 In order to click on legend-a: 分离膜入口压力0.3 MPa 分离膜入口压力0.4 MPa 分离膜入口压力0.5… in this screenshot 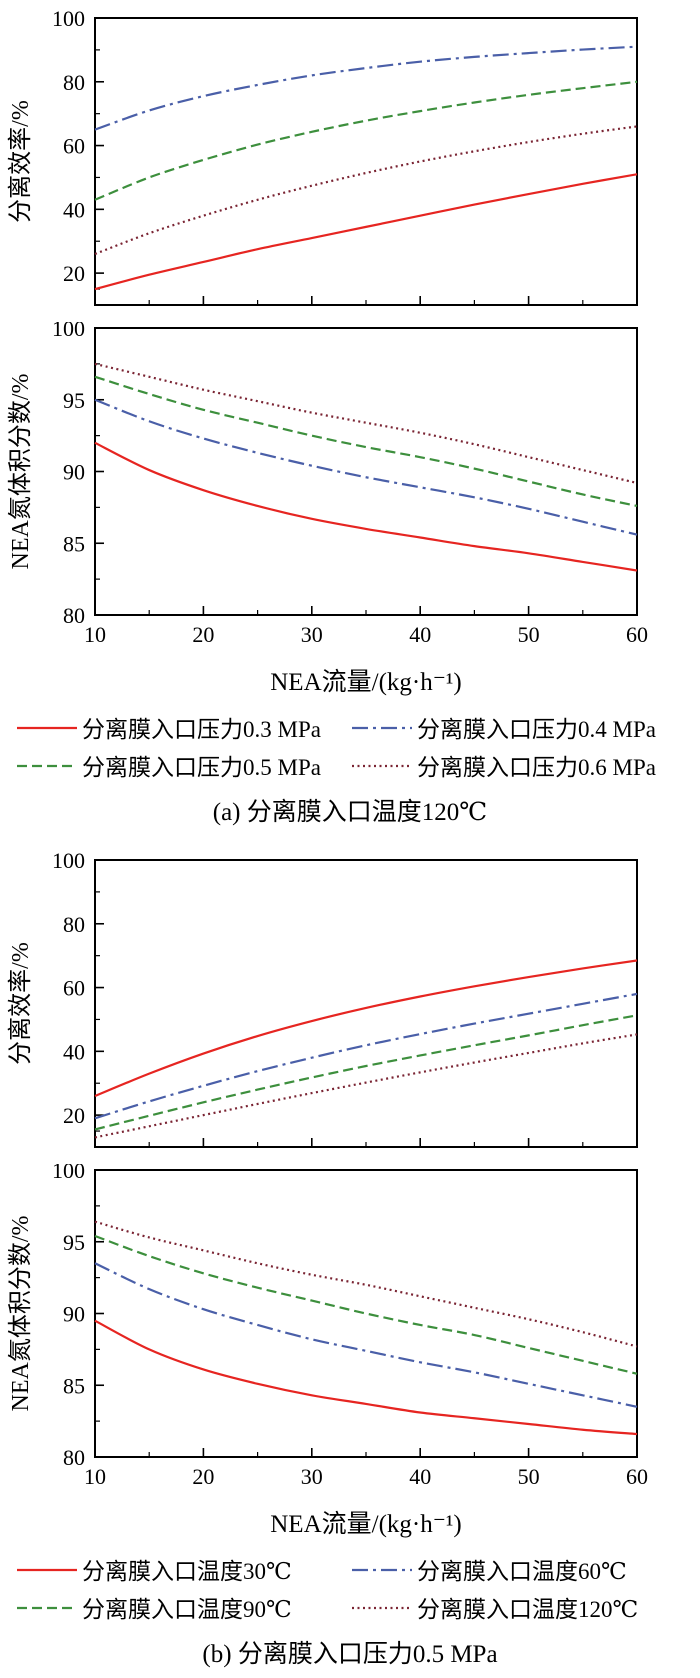, I will do `click(350, 746)`.